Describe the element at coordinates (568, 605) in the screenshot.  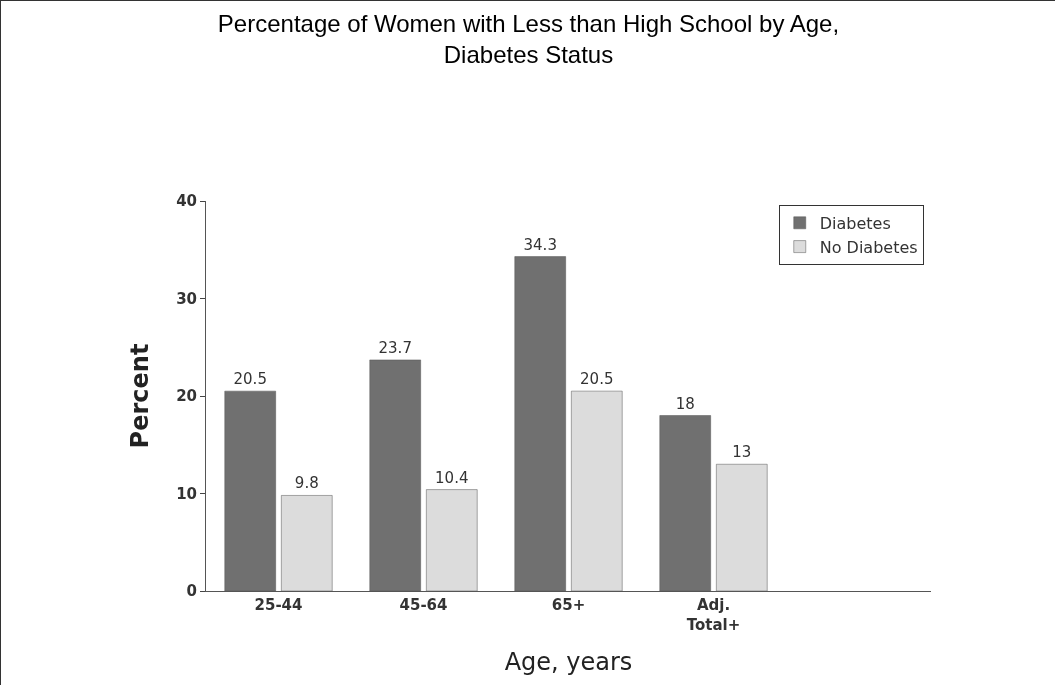
I see `x-tick-label: 65+` at that location.